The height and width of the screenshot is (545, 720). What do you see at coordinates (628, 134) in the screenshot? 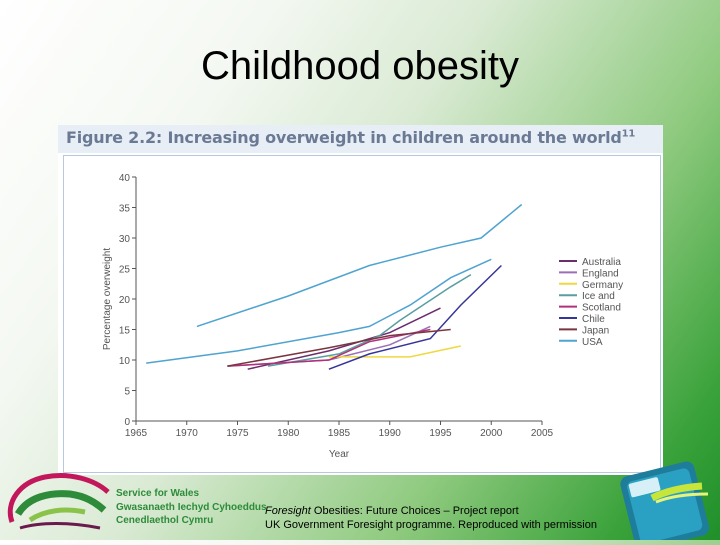
I see `figure-title-footnote: 11` at bounding box center [628, 134].